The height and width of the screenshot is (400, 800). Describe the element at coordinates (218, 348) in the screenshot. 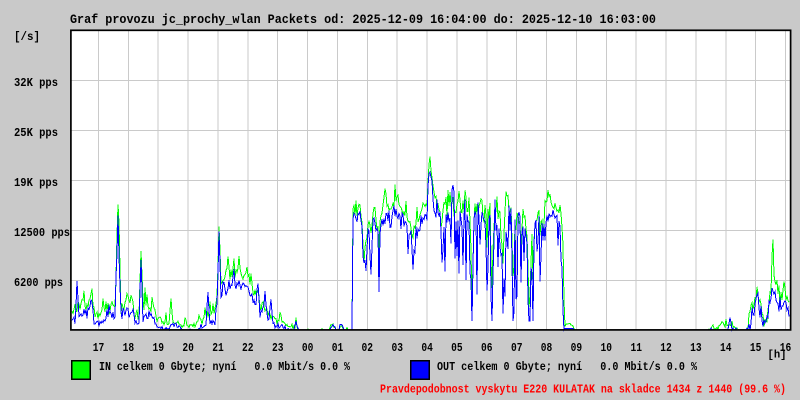

I see `svg-text: 21` at that location.